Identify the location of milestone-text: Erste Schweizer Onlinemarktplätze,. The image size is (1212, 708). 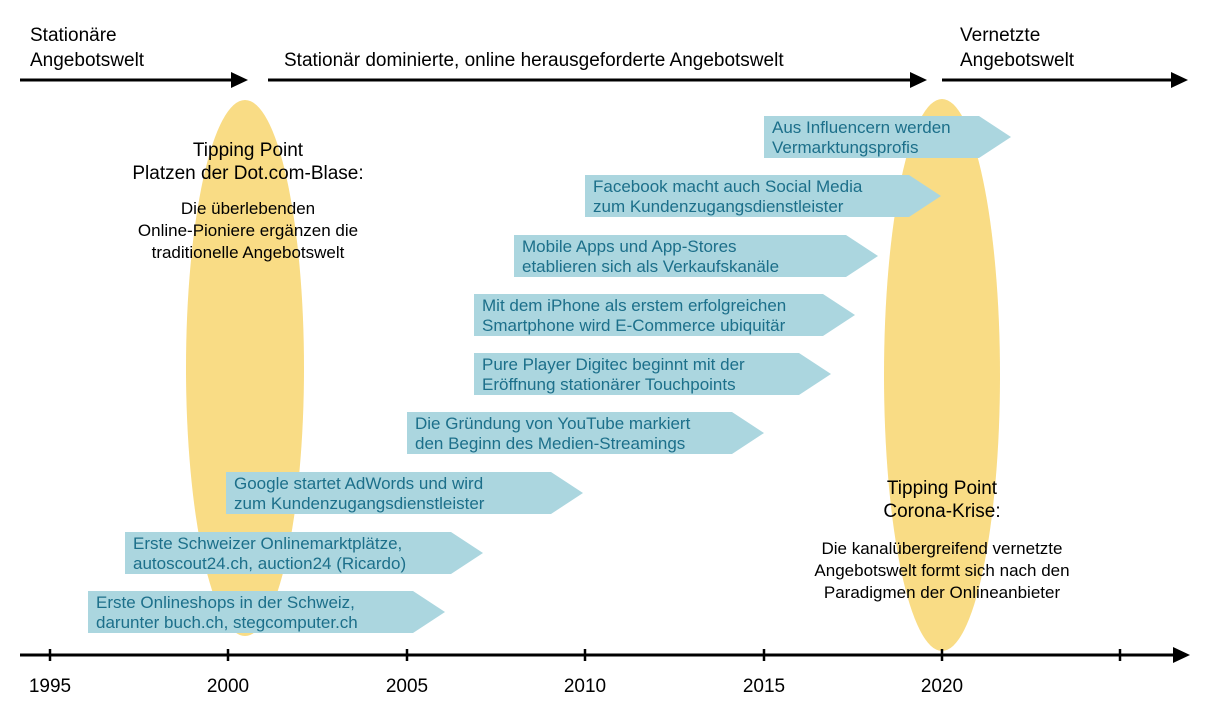
(267, 543).